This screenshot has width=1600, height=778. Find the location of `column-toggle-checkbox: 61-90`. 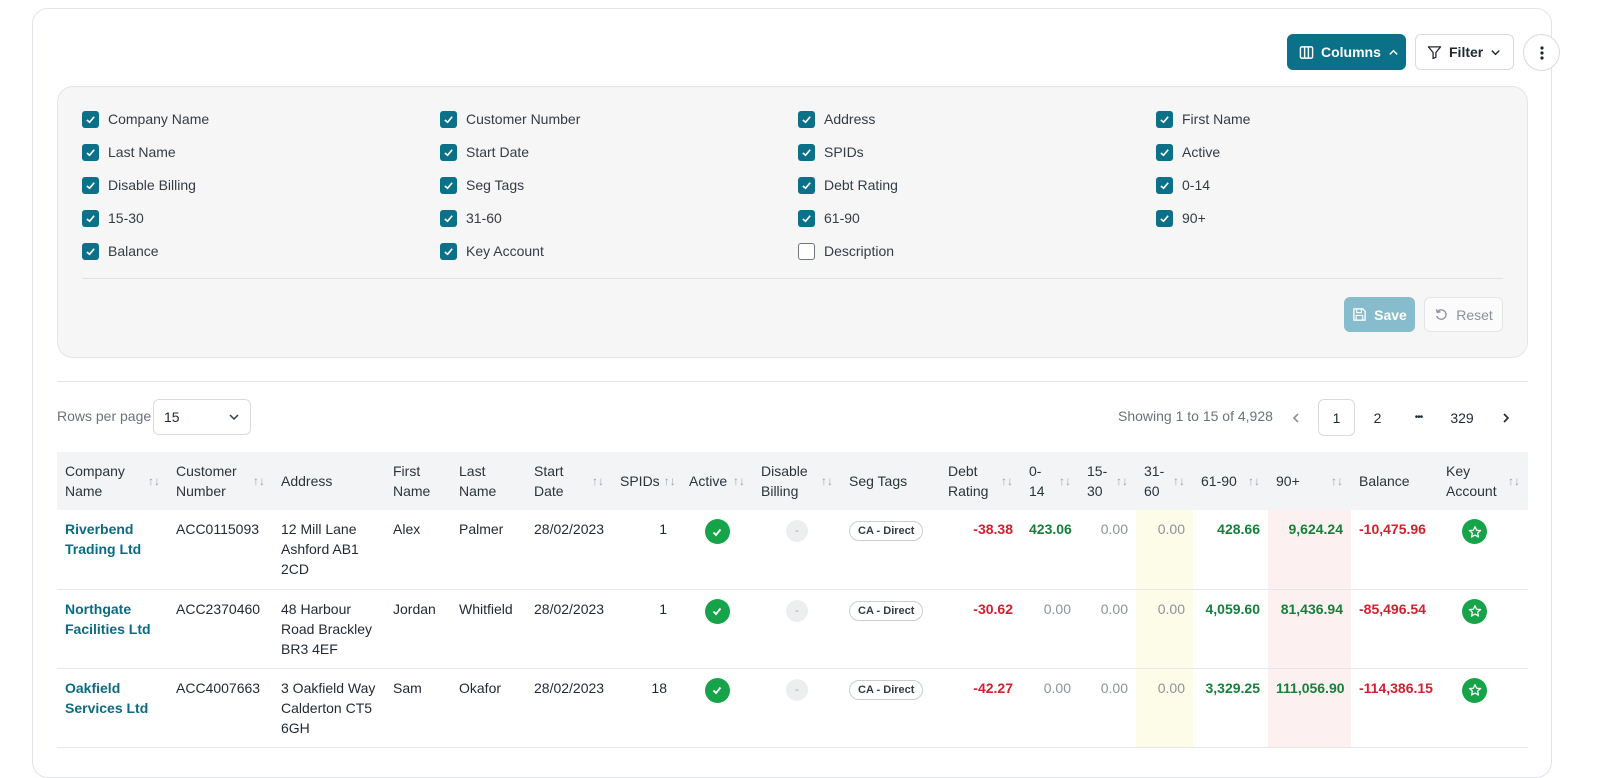

column-toggle-checkbox: 61-90 is located at coordinates (829, 218).